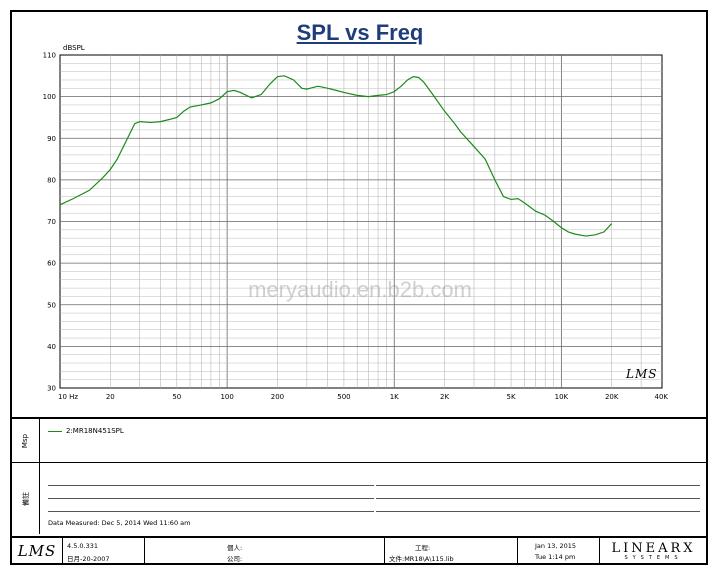 Image resolution: width=720 pixels, height=576 pixels. I want to click on y-axis-label: dBSPL, so click(74, 48).